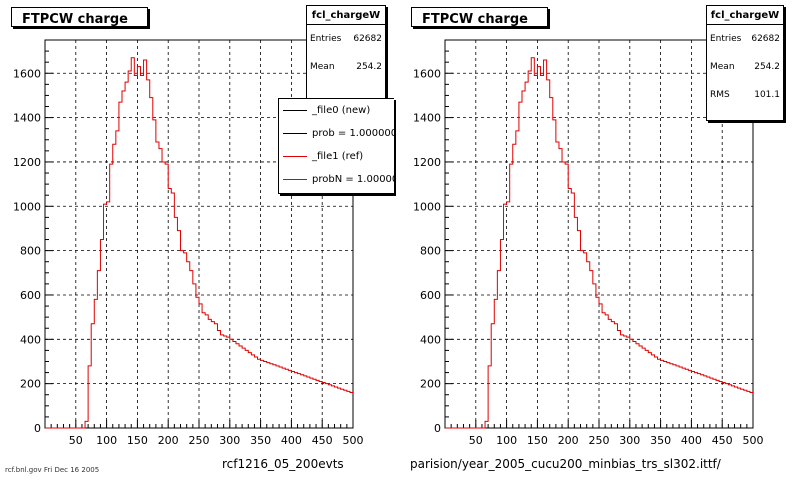 The width and height of the screenshot is (800, 480). I want to click on right-y-tick-label: 600, so click(430, 295).